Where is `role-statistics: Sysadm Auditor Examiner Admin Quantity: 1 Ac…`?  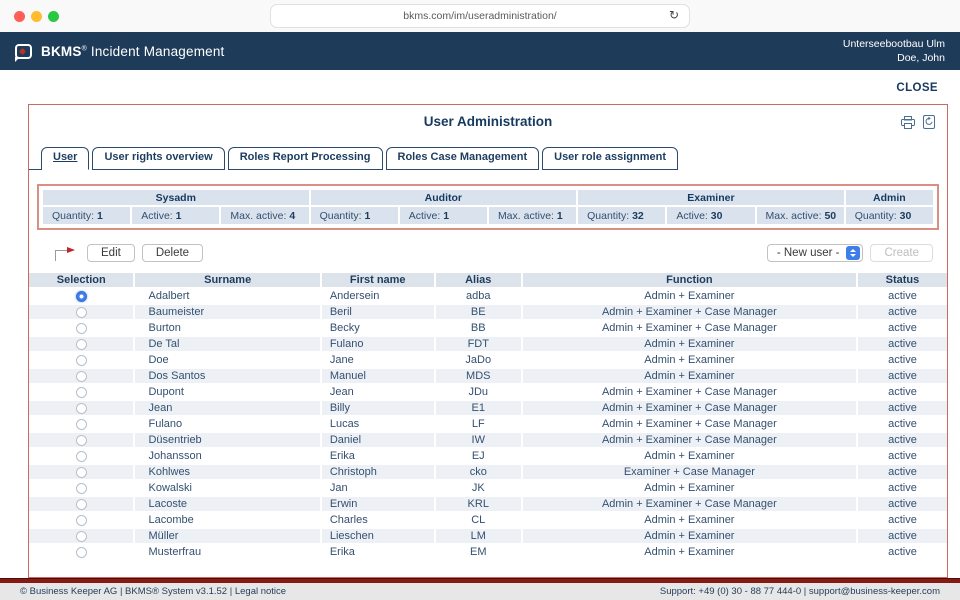 role-statistics: Sysadm Auditor Examiner Admin Quantity: 1 Ac… is located at coordinates (488, 207).